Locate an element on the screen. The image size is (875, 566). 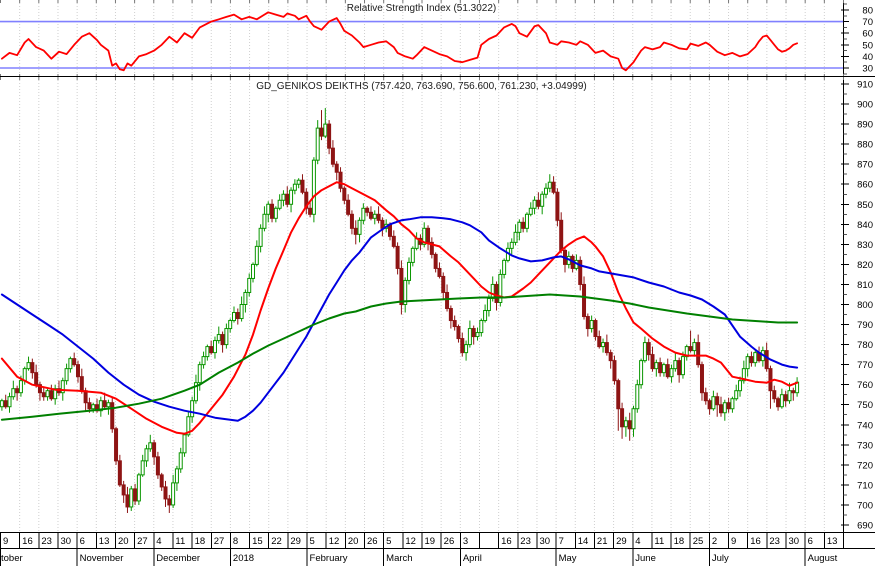
week-tick-label: 2 is located at coordinates (714, 541).